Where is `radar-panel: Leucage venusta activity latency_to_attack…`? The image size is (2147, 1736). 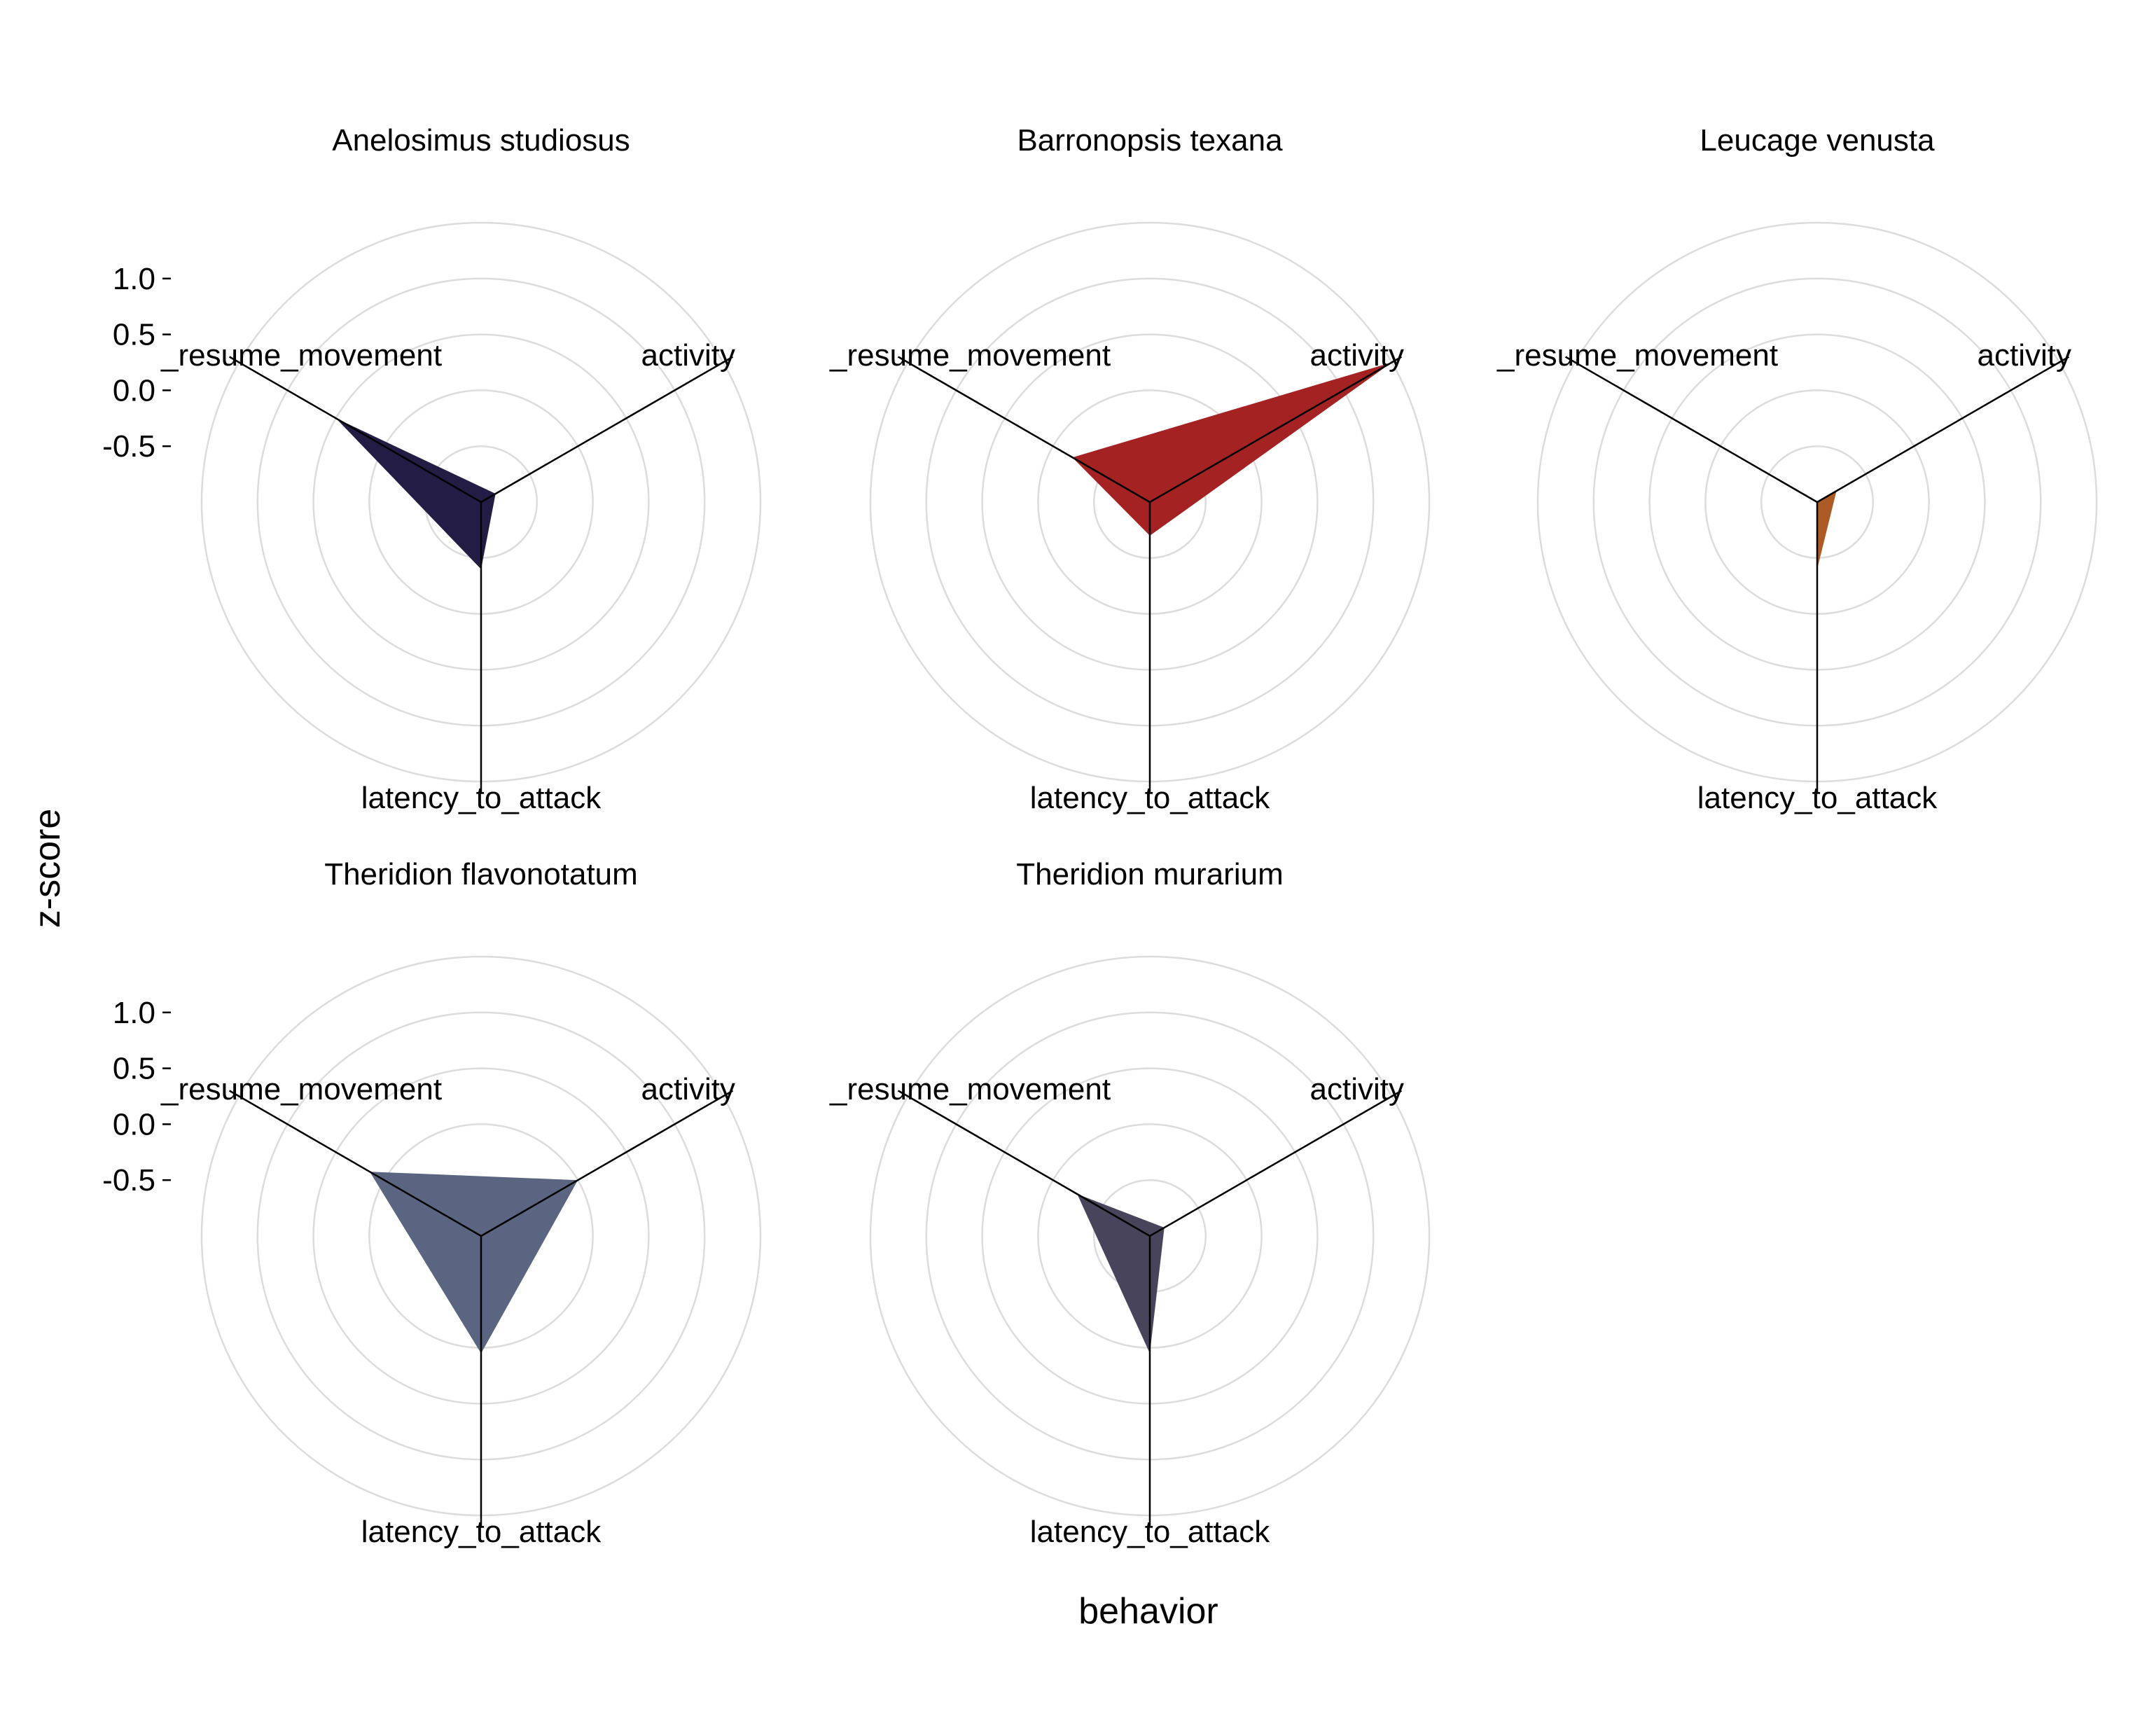
radar-panel: Leucage venusta activity latency_to_attack… is located at coordinates (1797, 469).